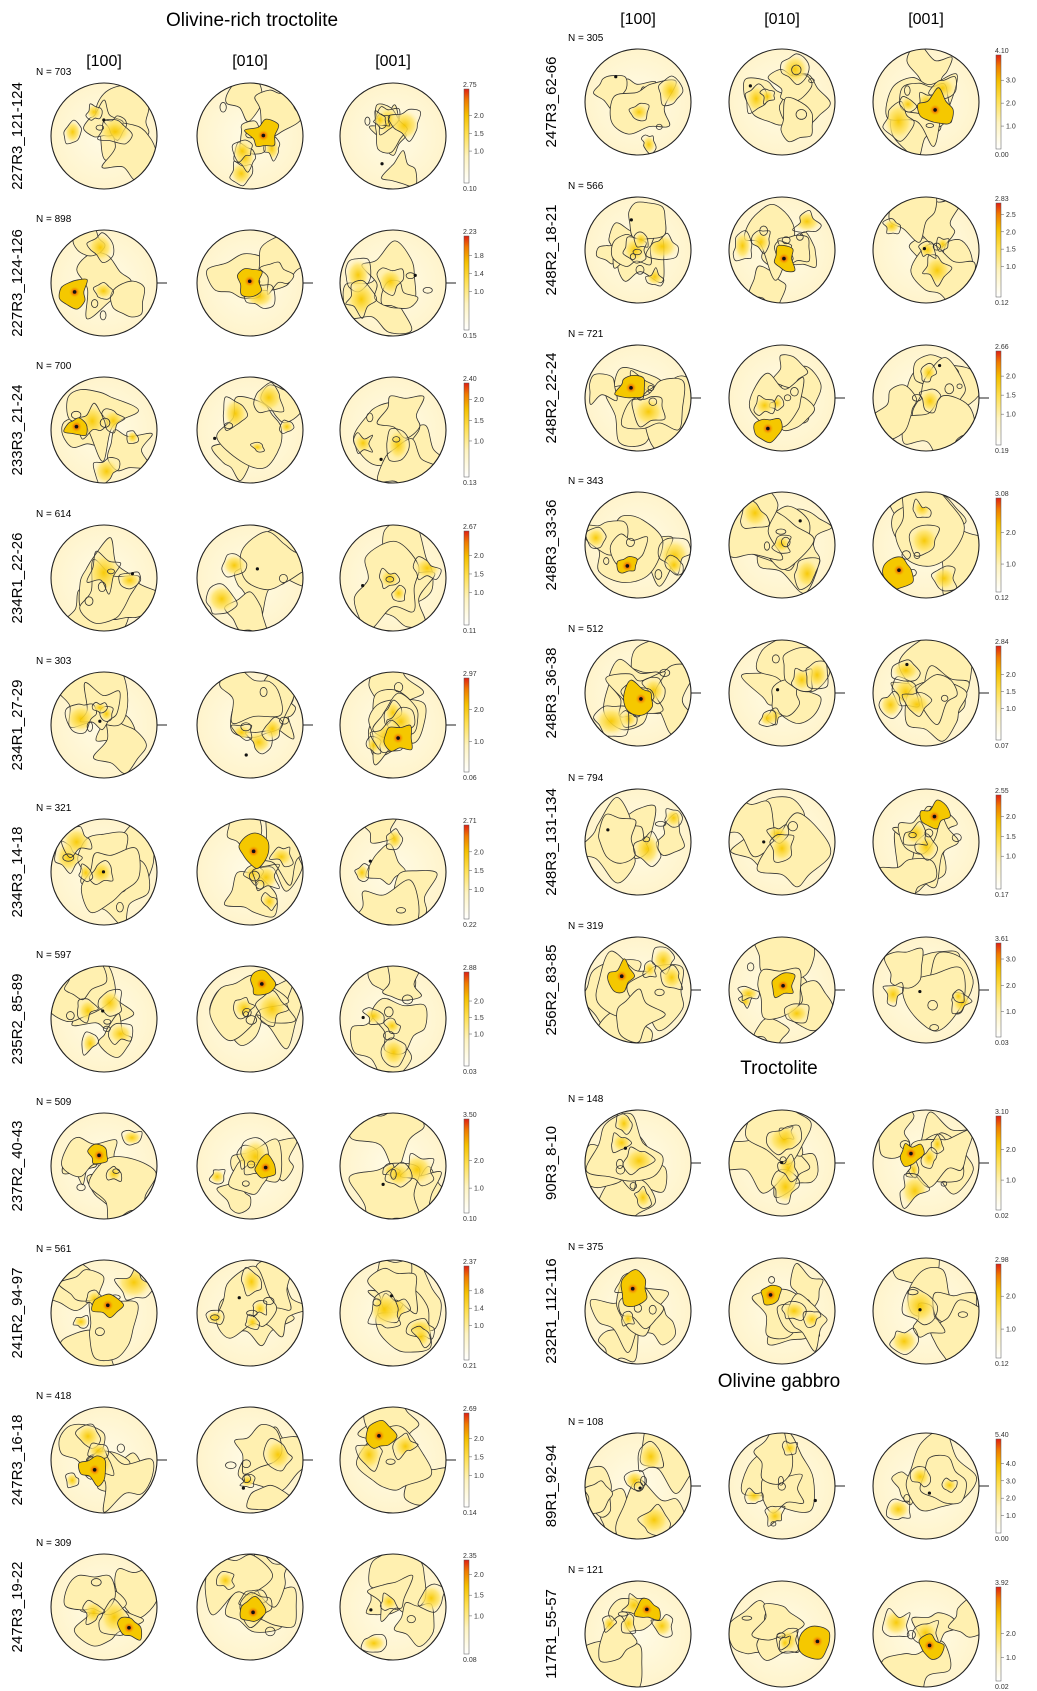 The image size is (1037, 1691). Describe the element at coordinates (470, 483) in the screenshot. I see `scale-min-label: 0.13` at that location.